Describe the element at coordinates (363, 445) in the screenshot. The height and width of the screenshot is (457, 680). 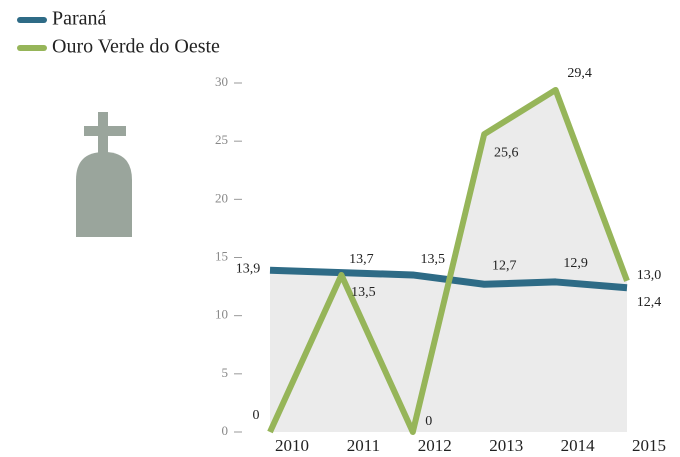
I see `x-tick-label: 2011` at that location.